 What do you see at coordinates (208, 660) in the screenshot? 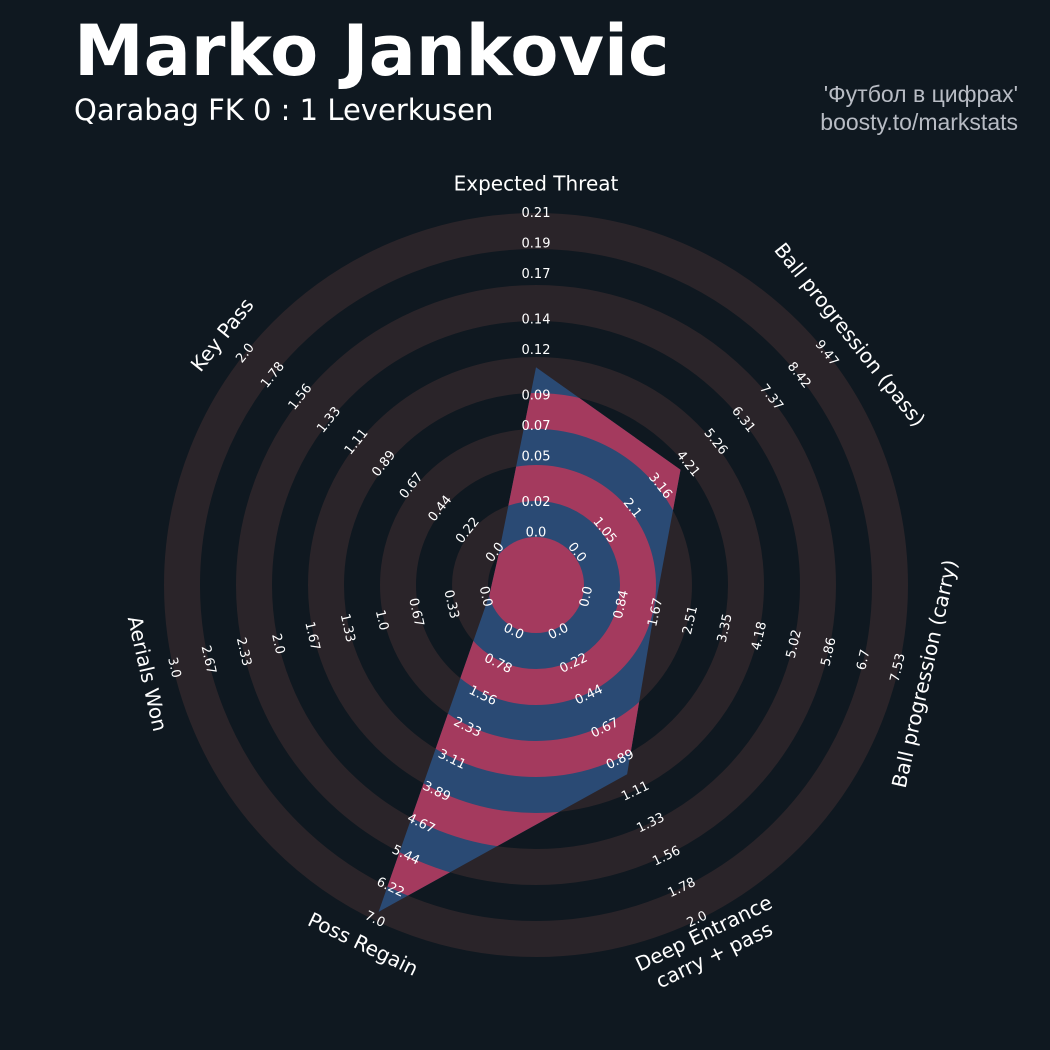
I see `tick-label: 2.67` at bounding box center [208, 660].